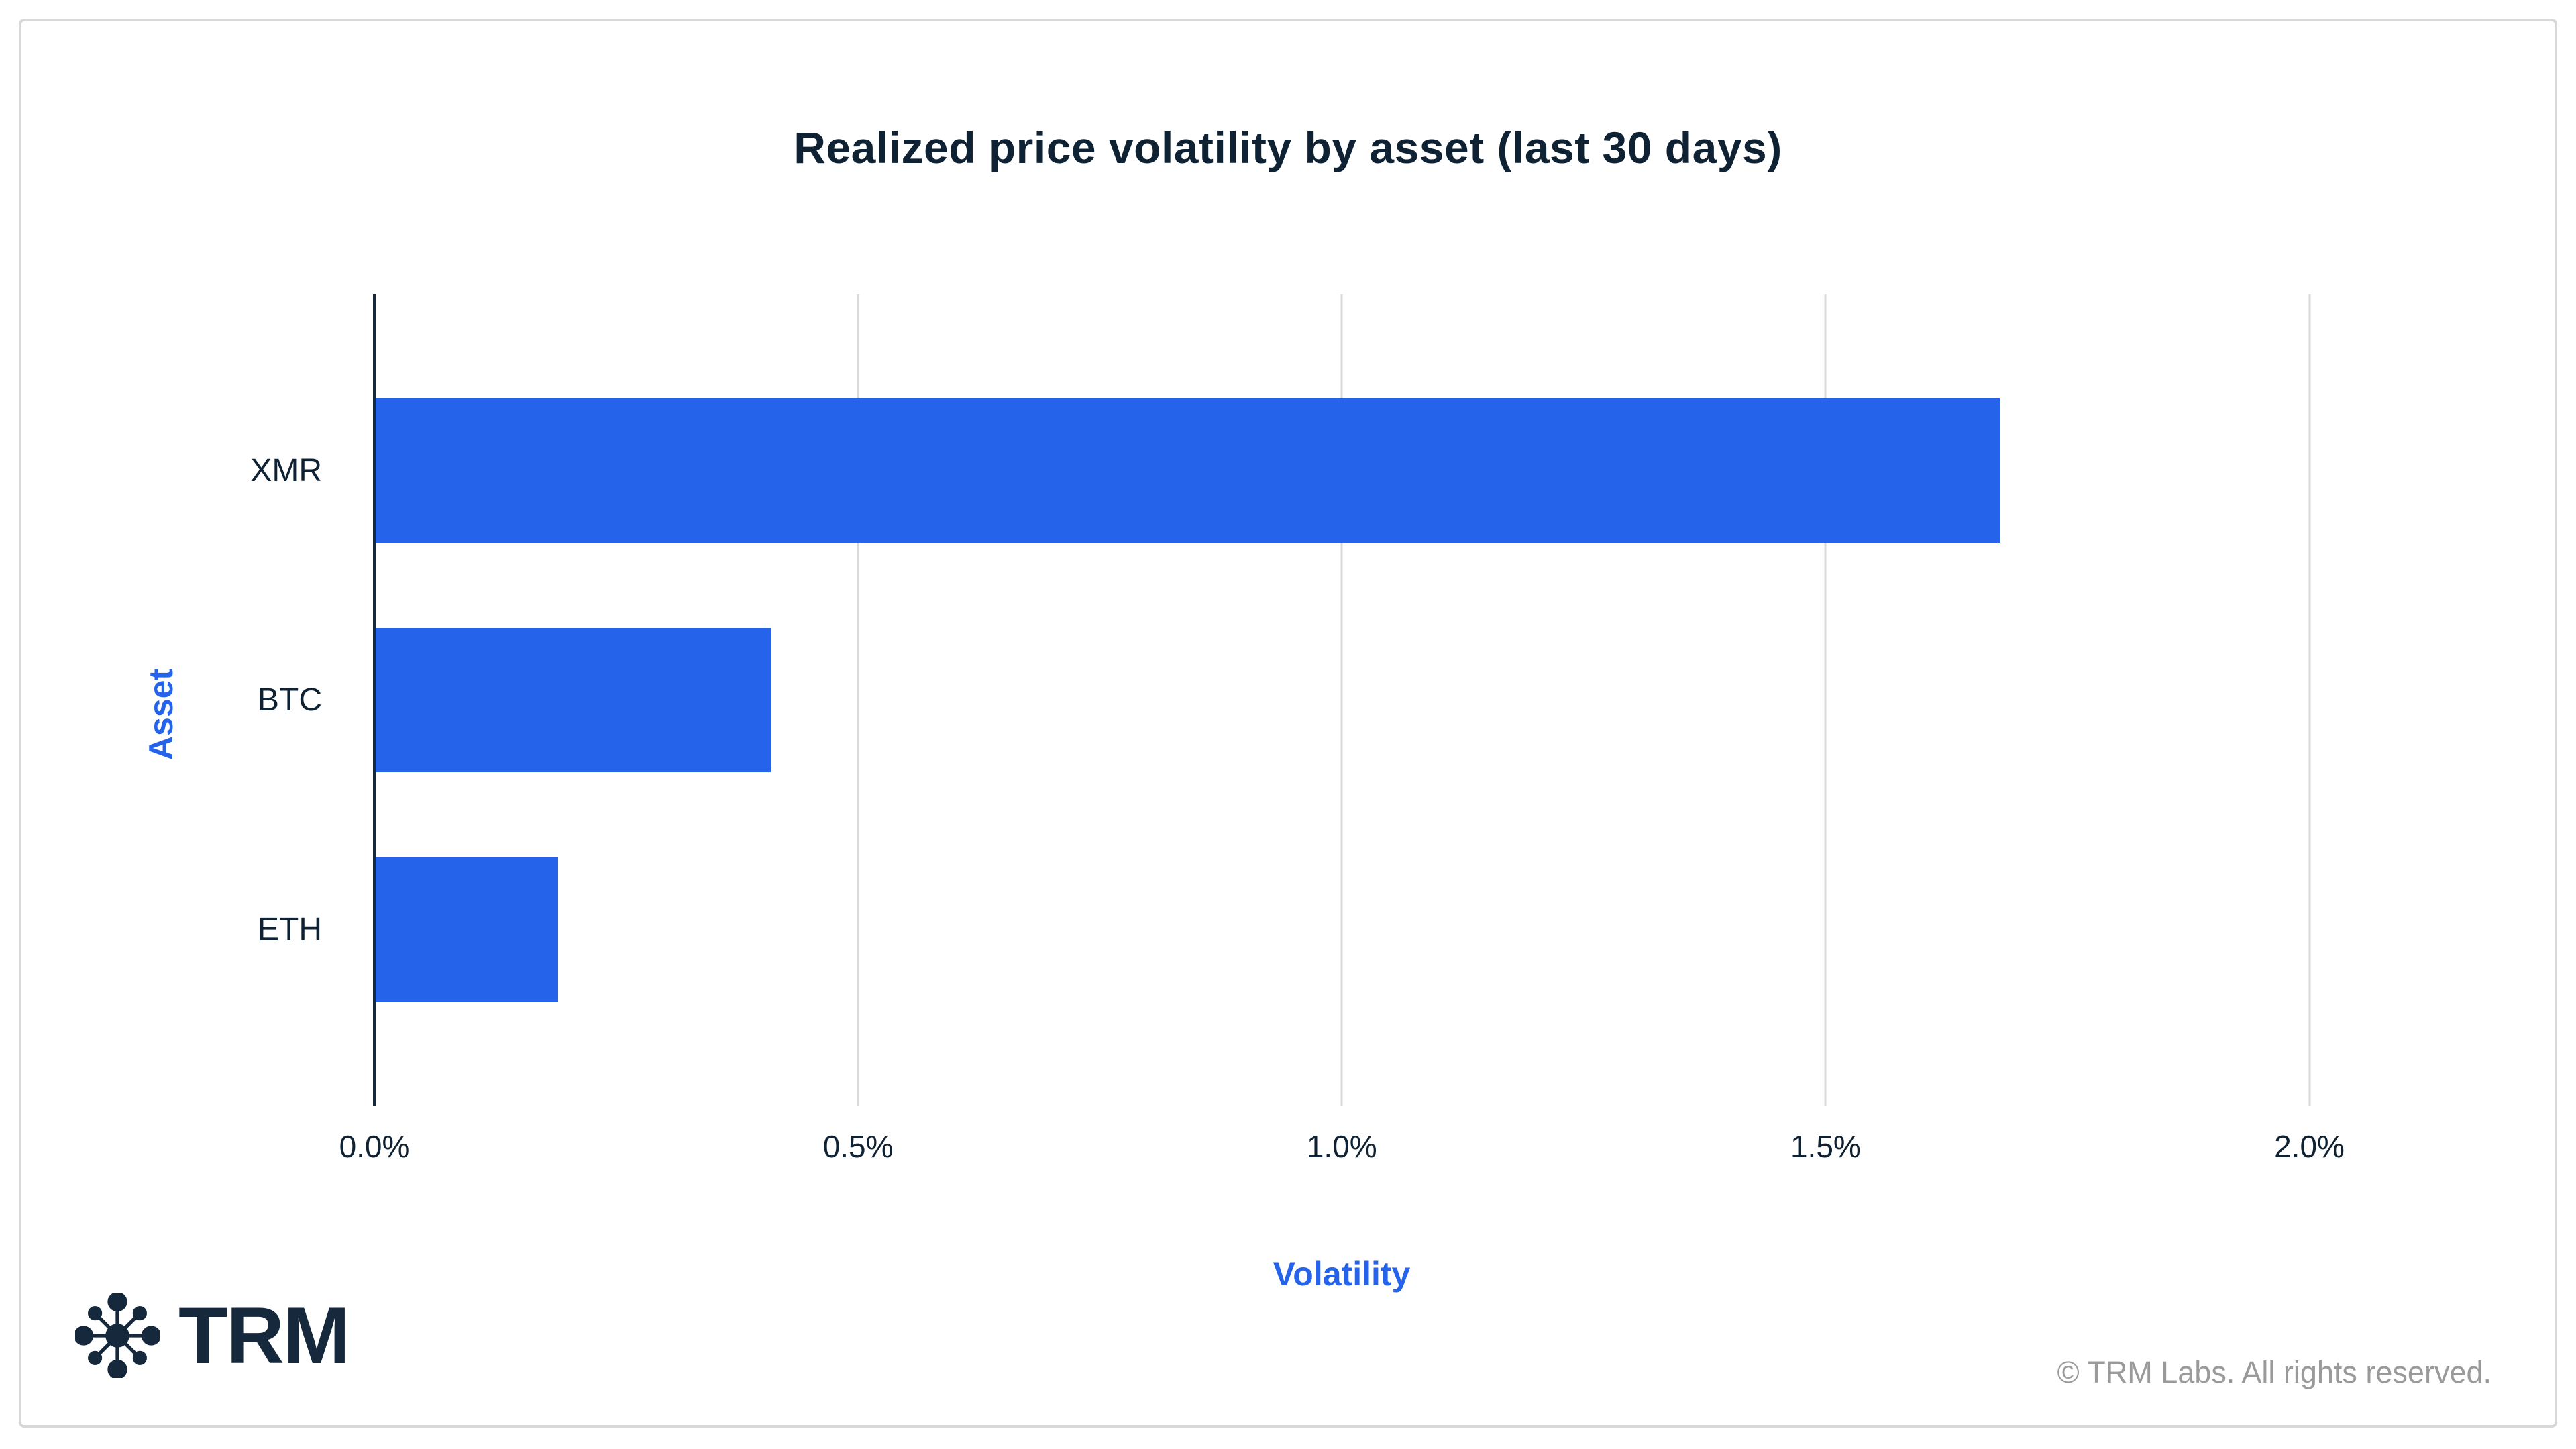 Image resolution: width=2576 pixels, height=1449 pixels. Describe the element at coordinates (1341, 1146) in the screenshot. I see `x-tick-label: 1.0%` at that location.